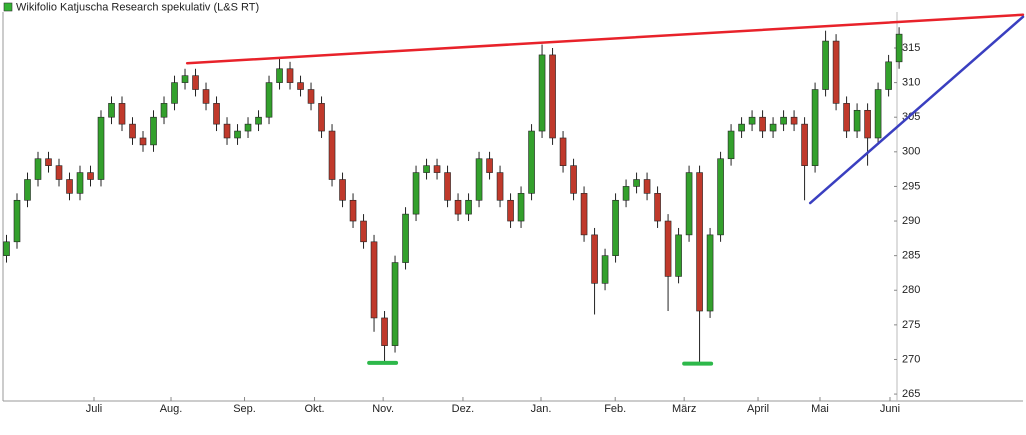  Describe the element at coordinates (911, 48) in the screenshot. I see `y-tick-label: 315` at that location.